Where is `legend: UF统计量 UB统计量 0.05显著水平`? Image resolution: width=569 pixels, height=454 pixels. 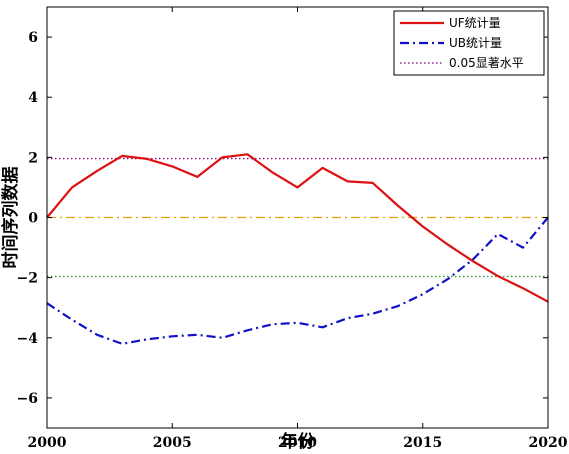
legend: UF统计量 UB统计量 0.05显著水平 is located at coordinates (469, 43).